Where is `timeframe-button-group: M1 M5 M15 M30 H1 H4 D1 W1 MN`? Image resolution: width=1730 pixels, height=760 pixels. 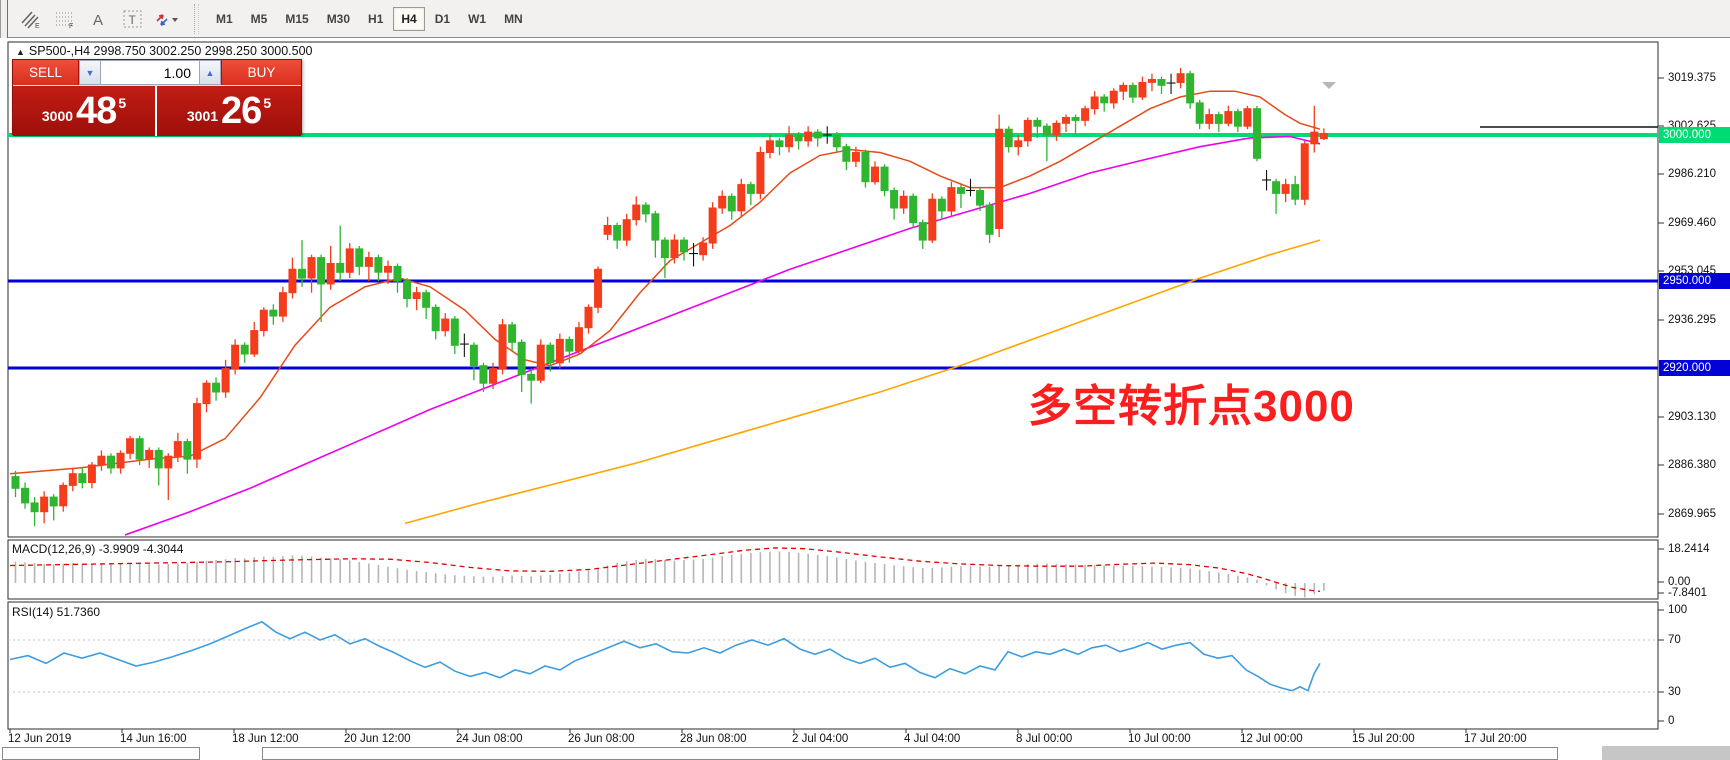 timeframe-button-group: M1 M5 M15 M30 H1 H4 D1 W1 MN is located at coordinates (369, 18).